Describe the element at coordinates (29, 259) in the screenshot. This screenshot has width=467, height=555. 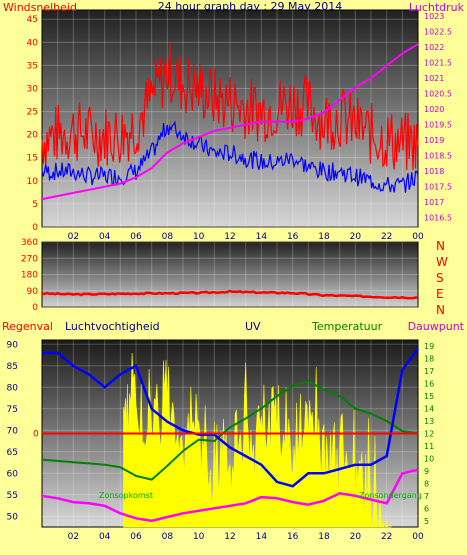
I see `direction-y-tick-label: 270` at that location.